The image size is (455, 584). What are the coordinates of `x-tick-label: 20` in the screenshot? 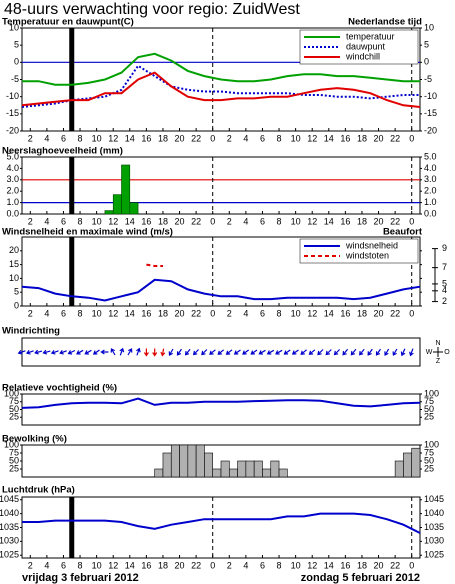 It's located at (379, 138).